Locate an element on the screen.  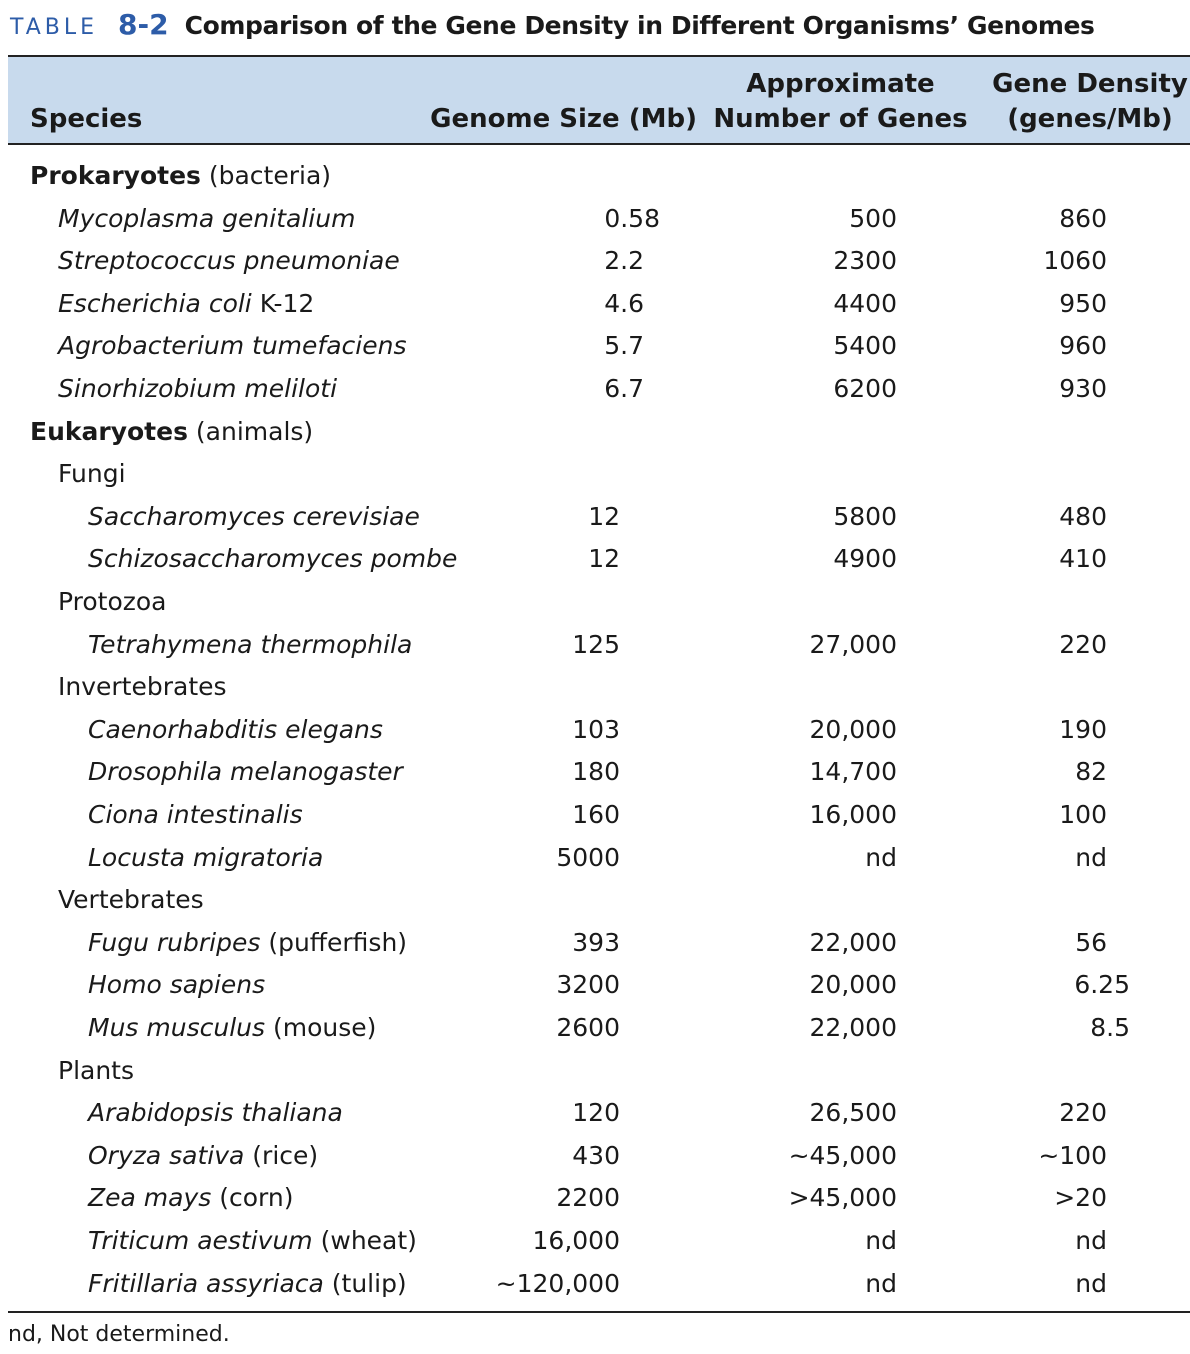
species-cell: Oryza sativa (rice) is located at coordinates (203, 1156).